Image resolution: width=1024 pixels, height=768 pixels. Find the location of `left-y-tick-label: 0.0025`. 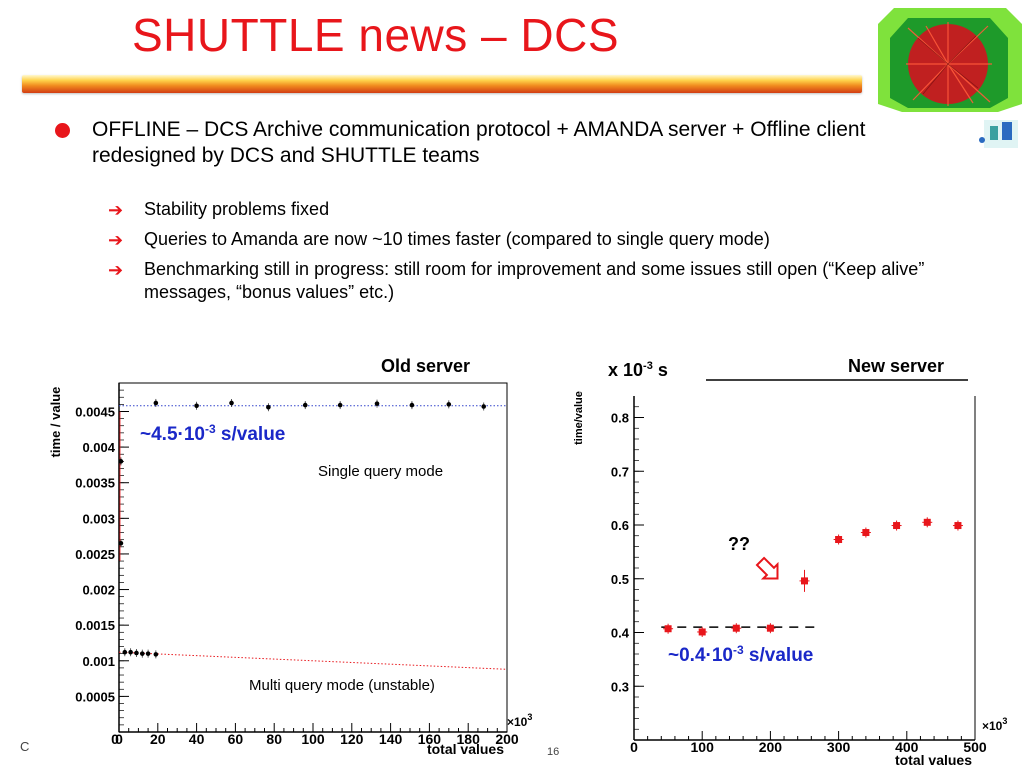

left-y-tick-label: 0.0025 is located at coordinates (95, 554).